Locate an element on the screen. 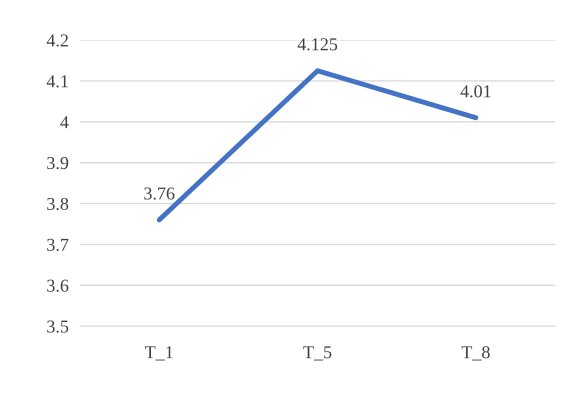  x-tick-label: T_5 is located at coordinates (317, 353).